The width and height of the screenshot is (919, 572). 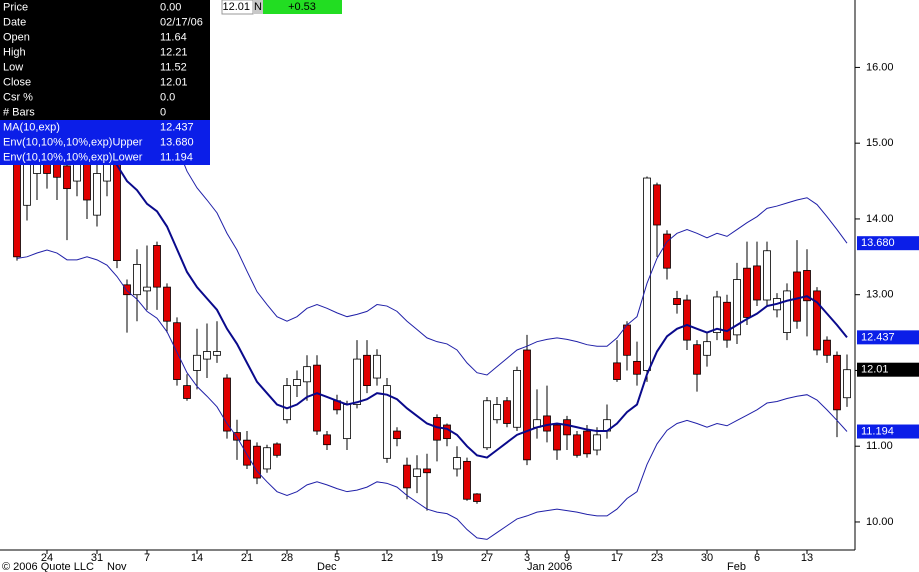 I want to click on info-label: Close, so click(x=17, y=82).